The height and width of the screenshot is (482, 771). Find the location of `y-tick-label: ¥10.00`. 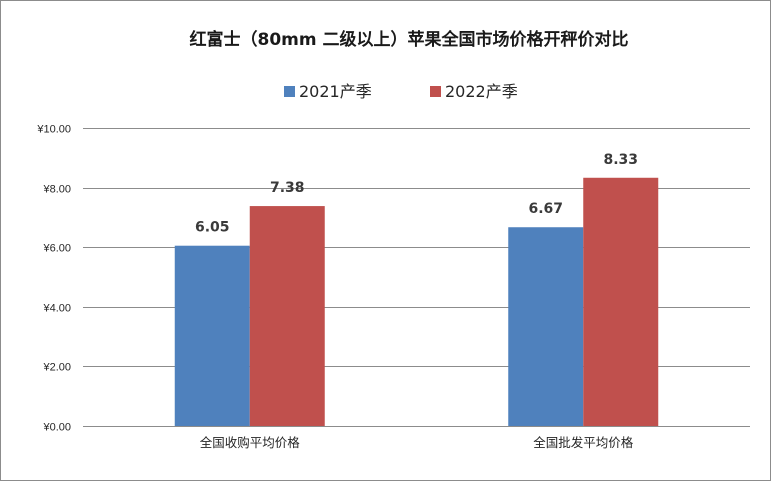

y-tick-label: ¥10.00 is located at coordinates (53, 130).